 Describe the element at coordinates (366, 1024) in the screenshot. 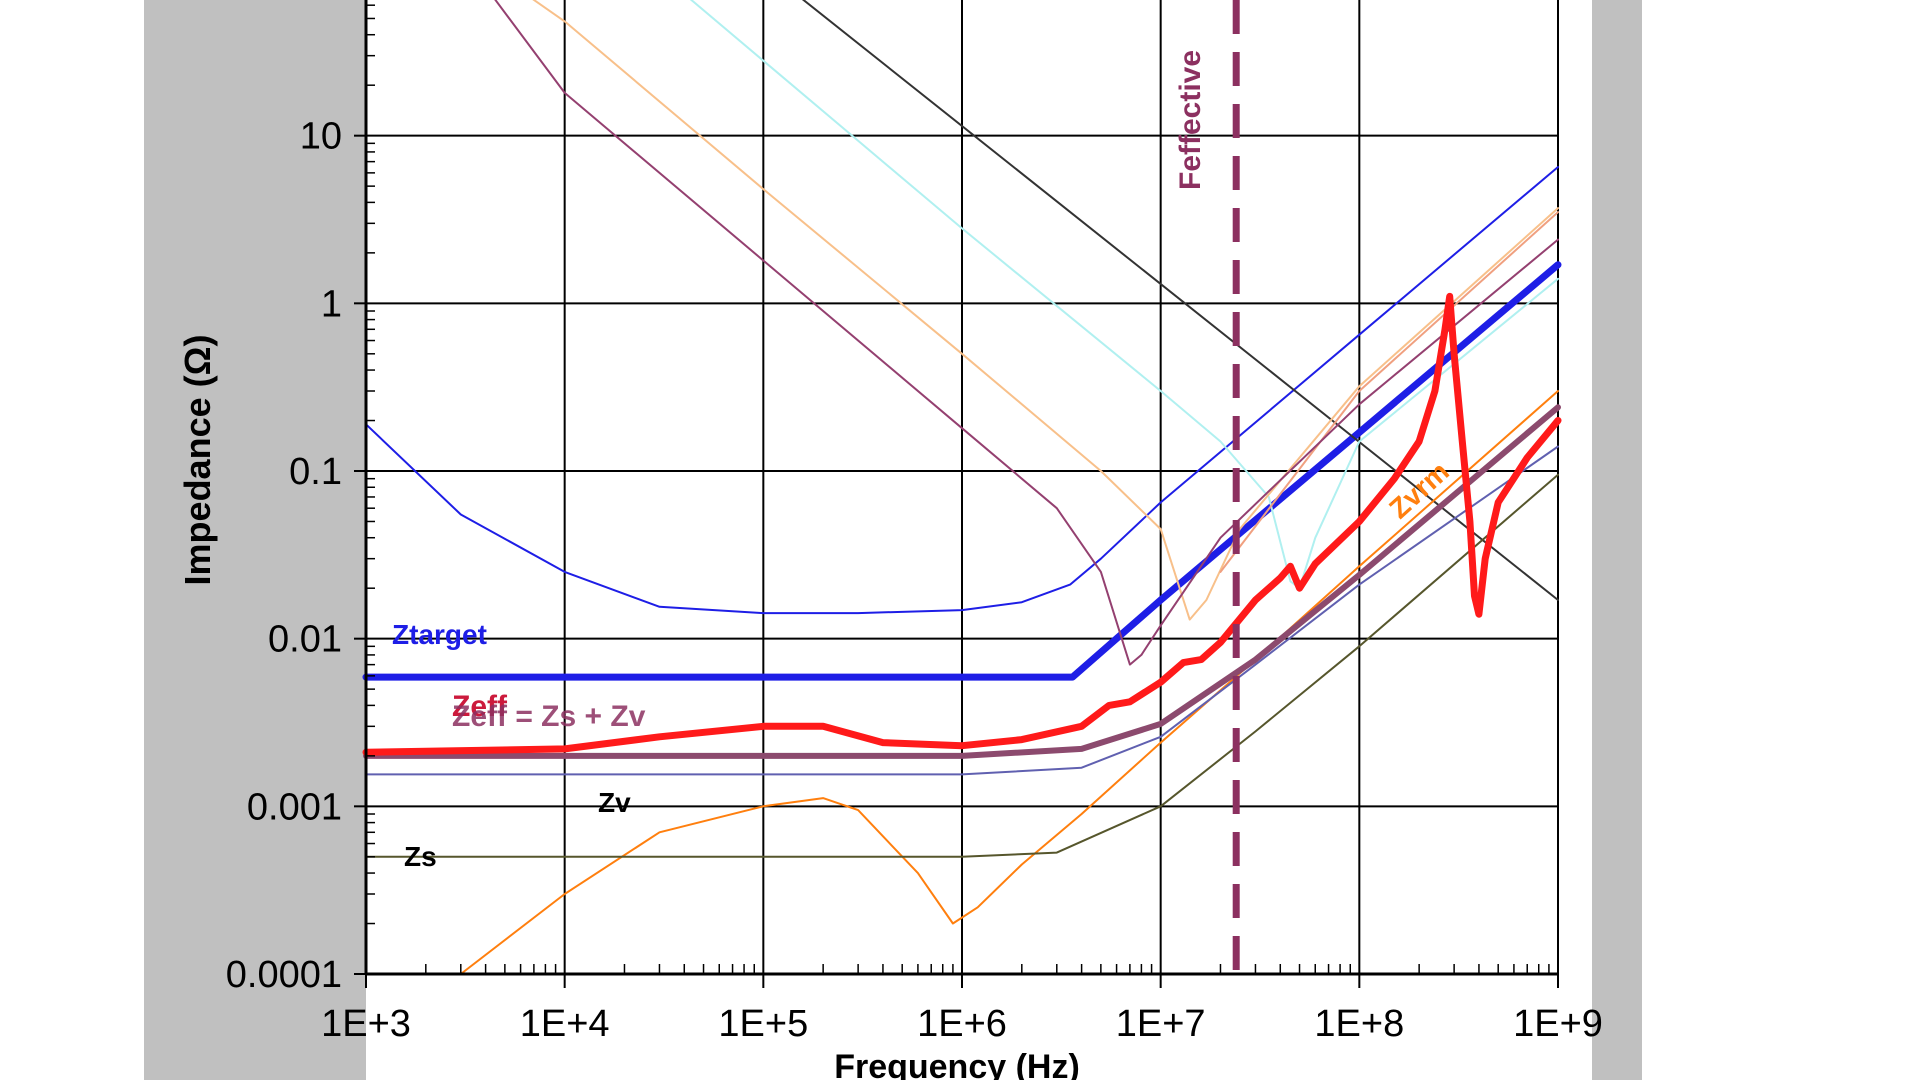

I see `x-tick-label: 1E+3` at that location.